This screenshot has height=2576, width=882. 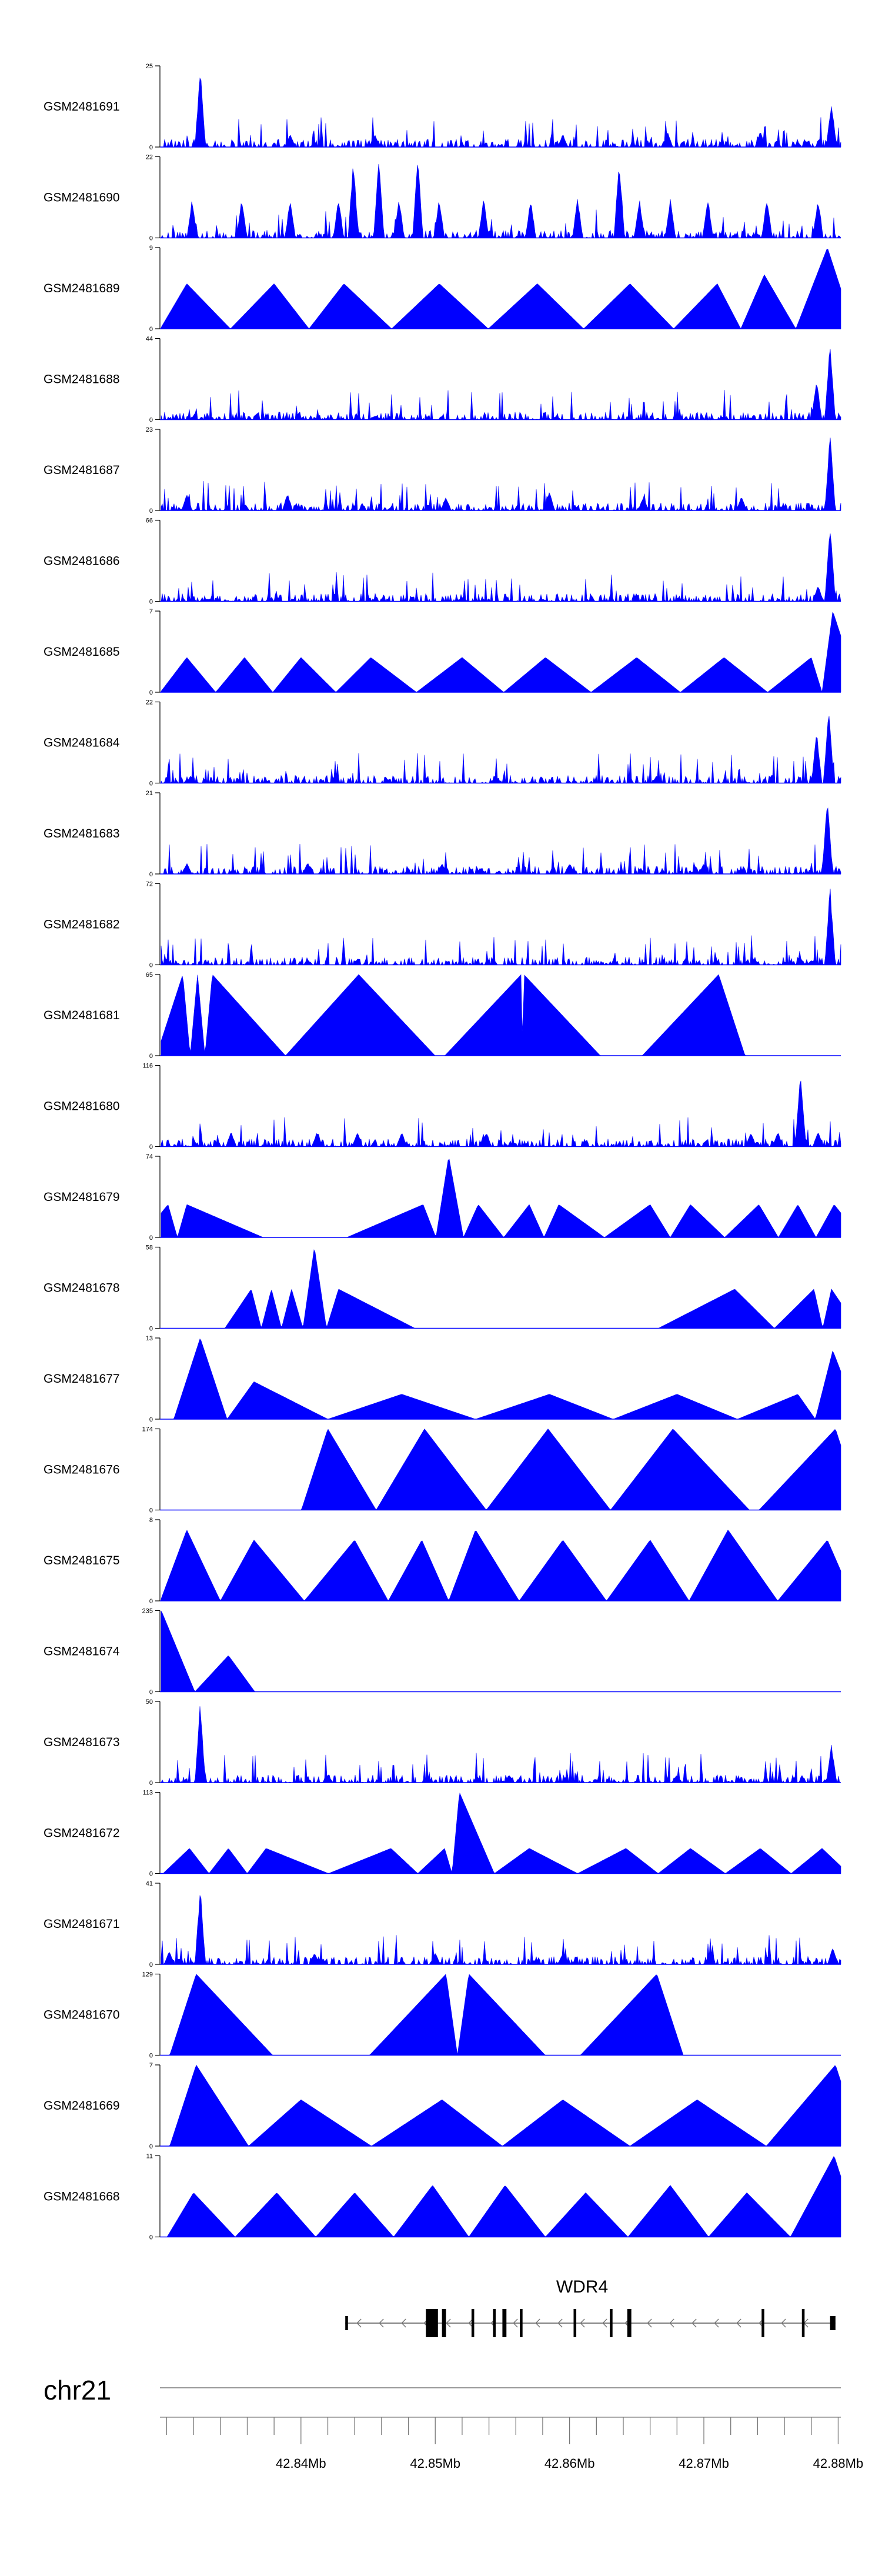 What do you see at coordinates (149, 702) in the screenshot?
I see `y-tick-label-max: 22` at bounding box center [149, 702].